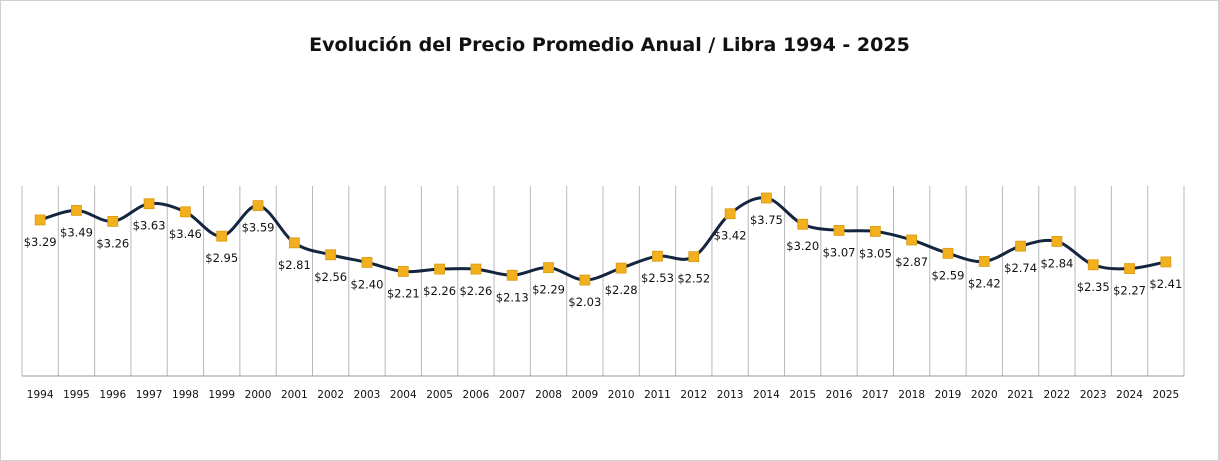 This screenshot has width=1219, height=461. What do you see at coordinates (149, 395) in the screenshot?
I see `x-tick-1997: 1997` at bounding box center [149, 395].